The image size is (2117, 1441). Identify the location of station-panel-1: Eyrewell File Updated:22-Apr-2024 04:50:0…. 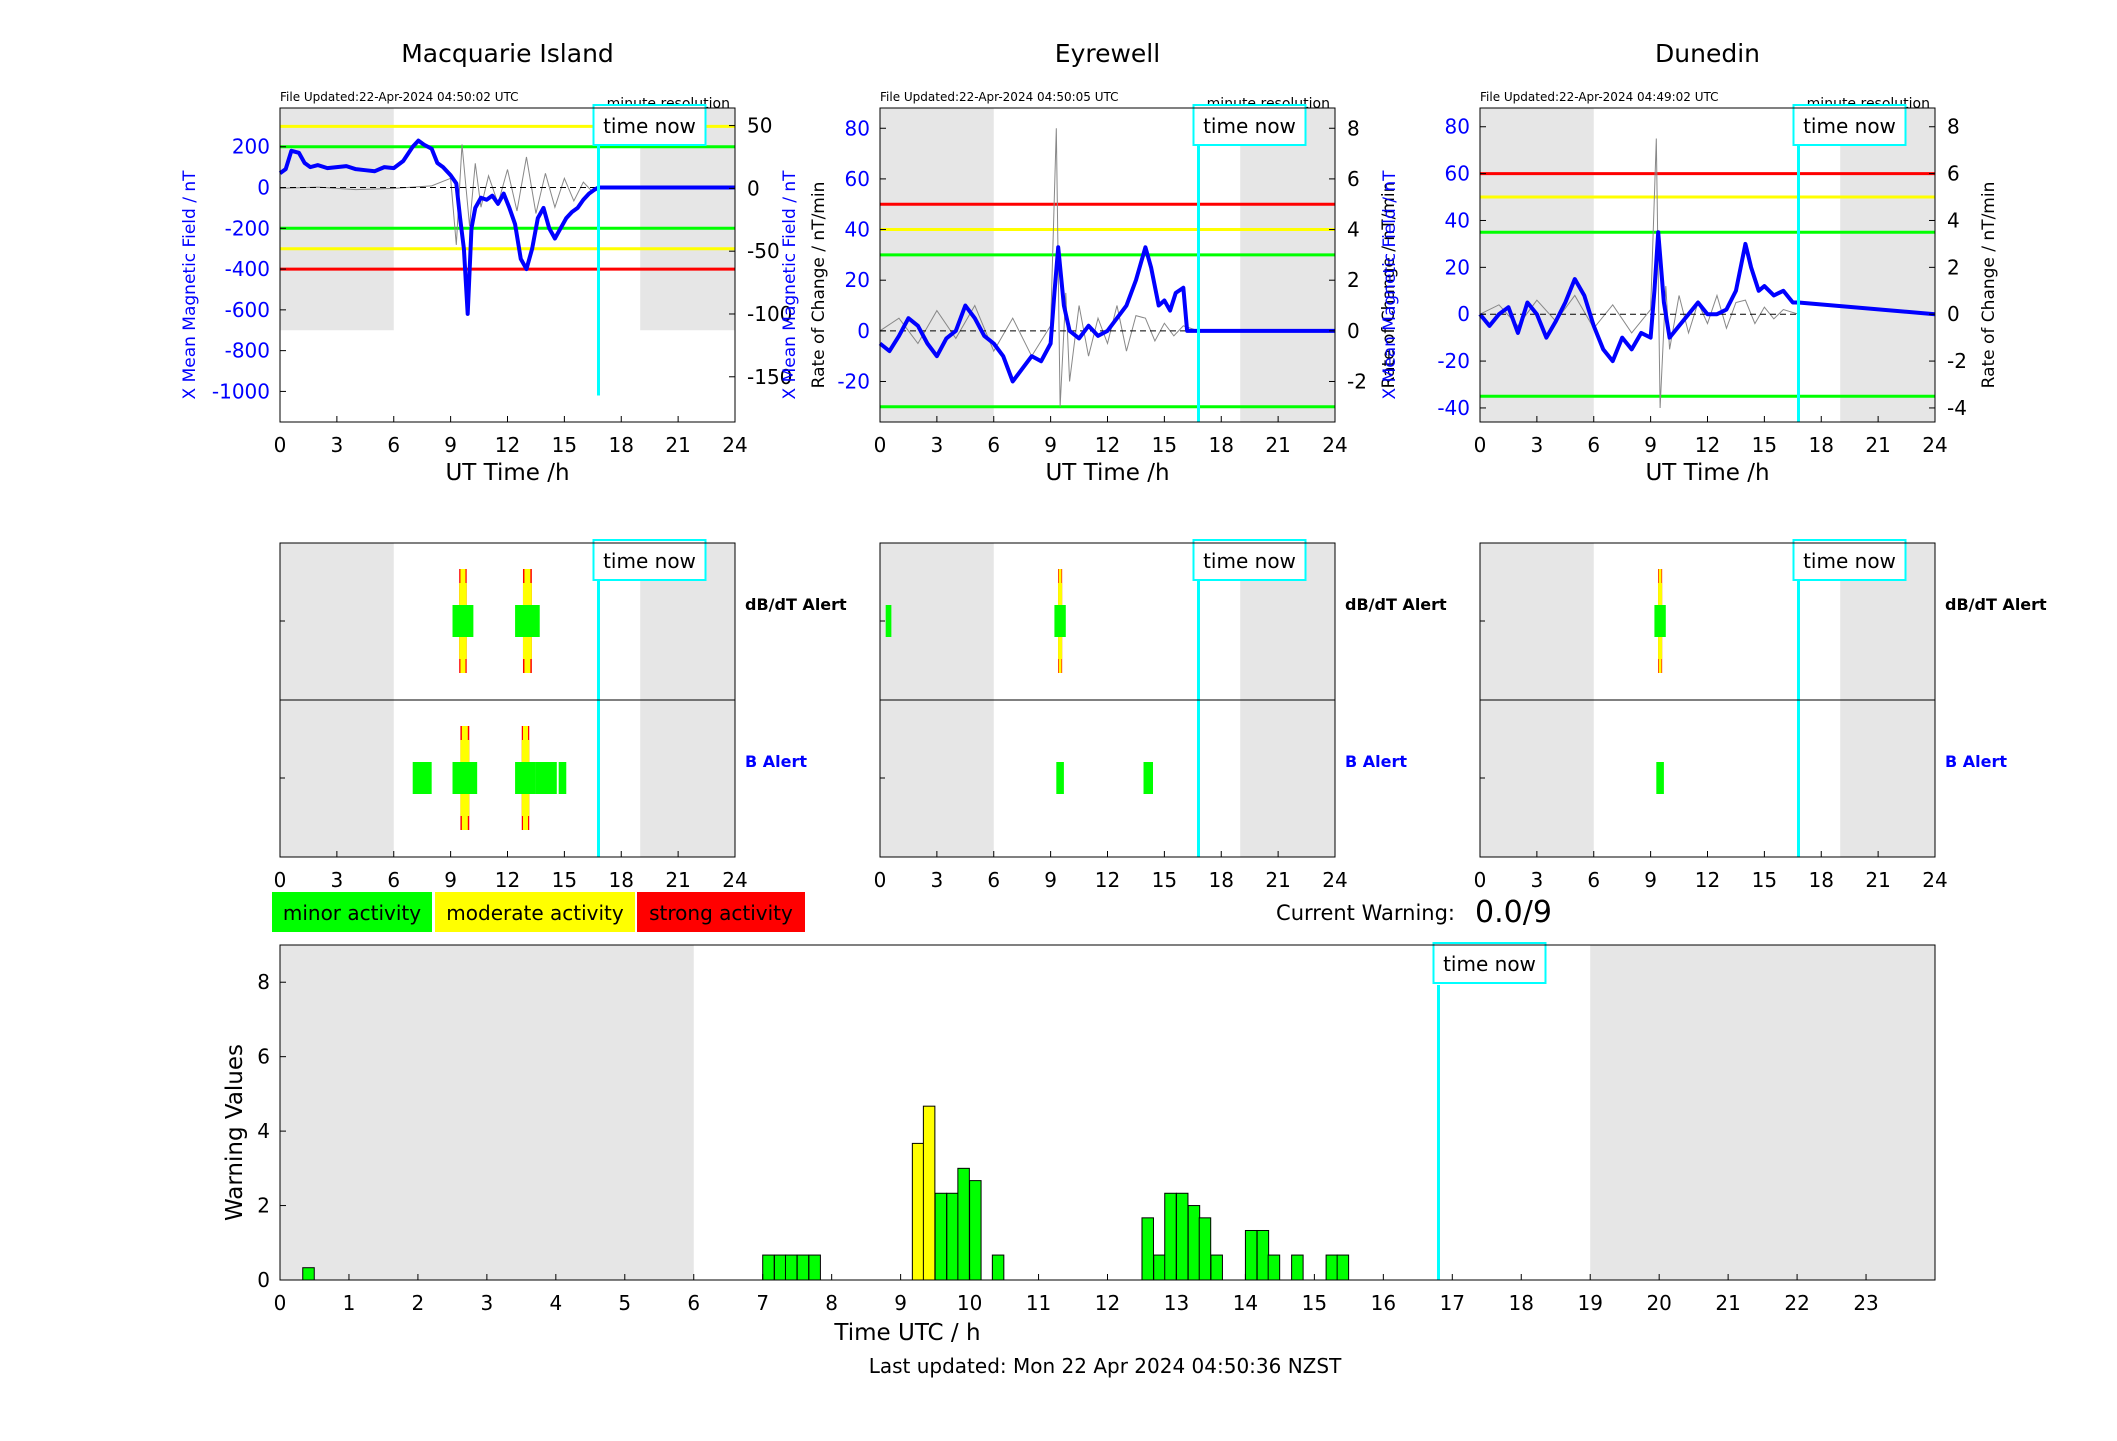
(1089, 262).